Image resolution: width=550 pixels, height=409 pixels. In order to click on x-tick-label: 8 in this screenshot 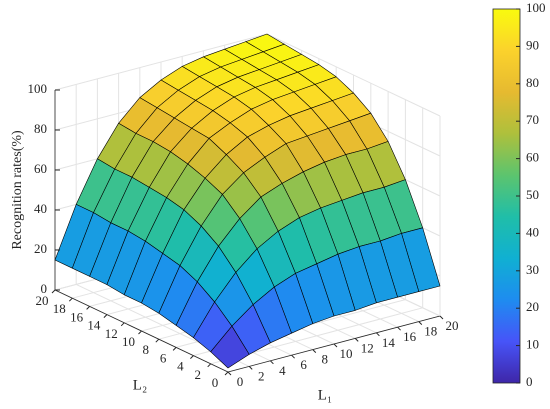, I will do `click(325, 359)`.